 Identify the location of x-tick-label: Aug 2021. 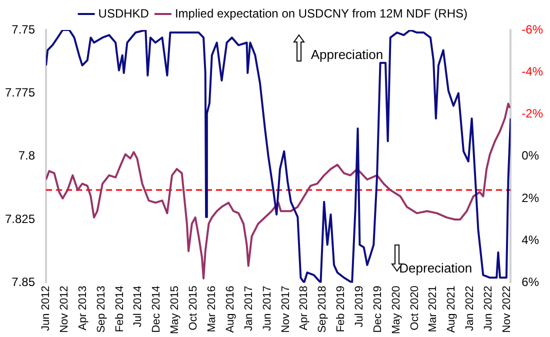
(452, 309).